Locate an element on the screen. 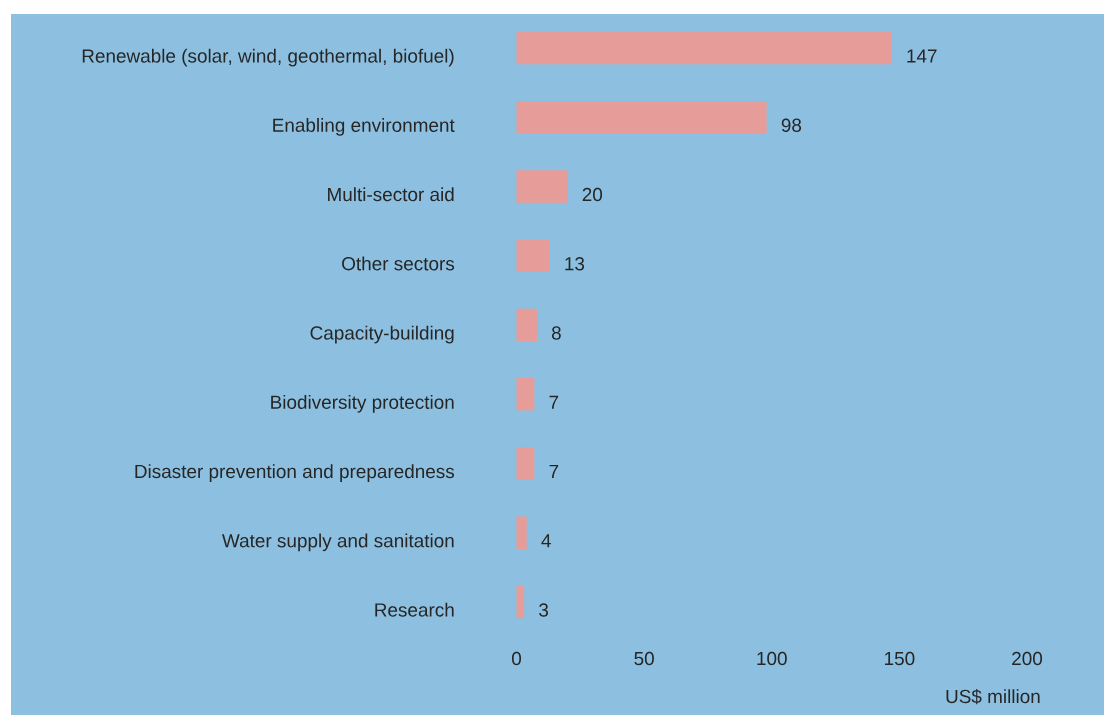  y-tick-label: Biodiversity protection is located at coordinates (362, 404).